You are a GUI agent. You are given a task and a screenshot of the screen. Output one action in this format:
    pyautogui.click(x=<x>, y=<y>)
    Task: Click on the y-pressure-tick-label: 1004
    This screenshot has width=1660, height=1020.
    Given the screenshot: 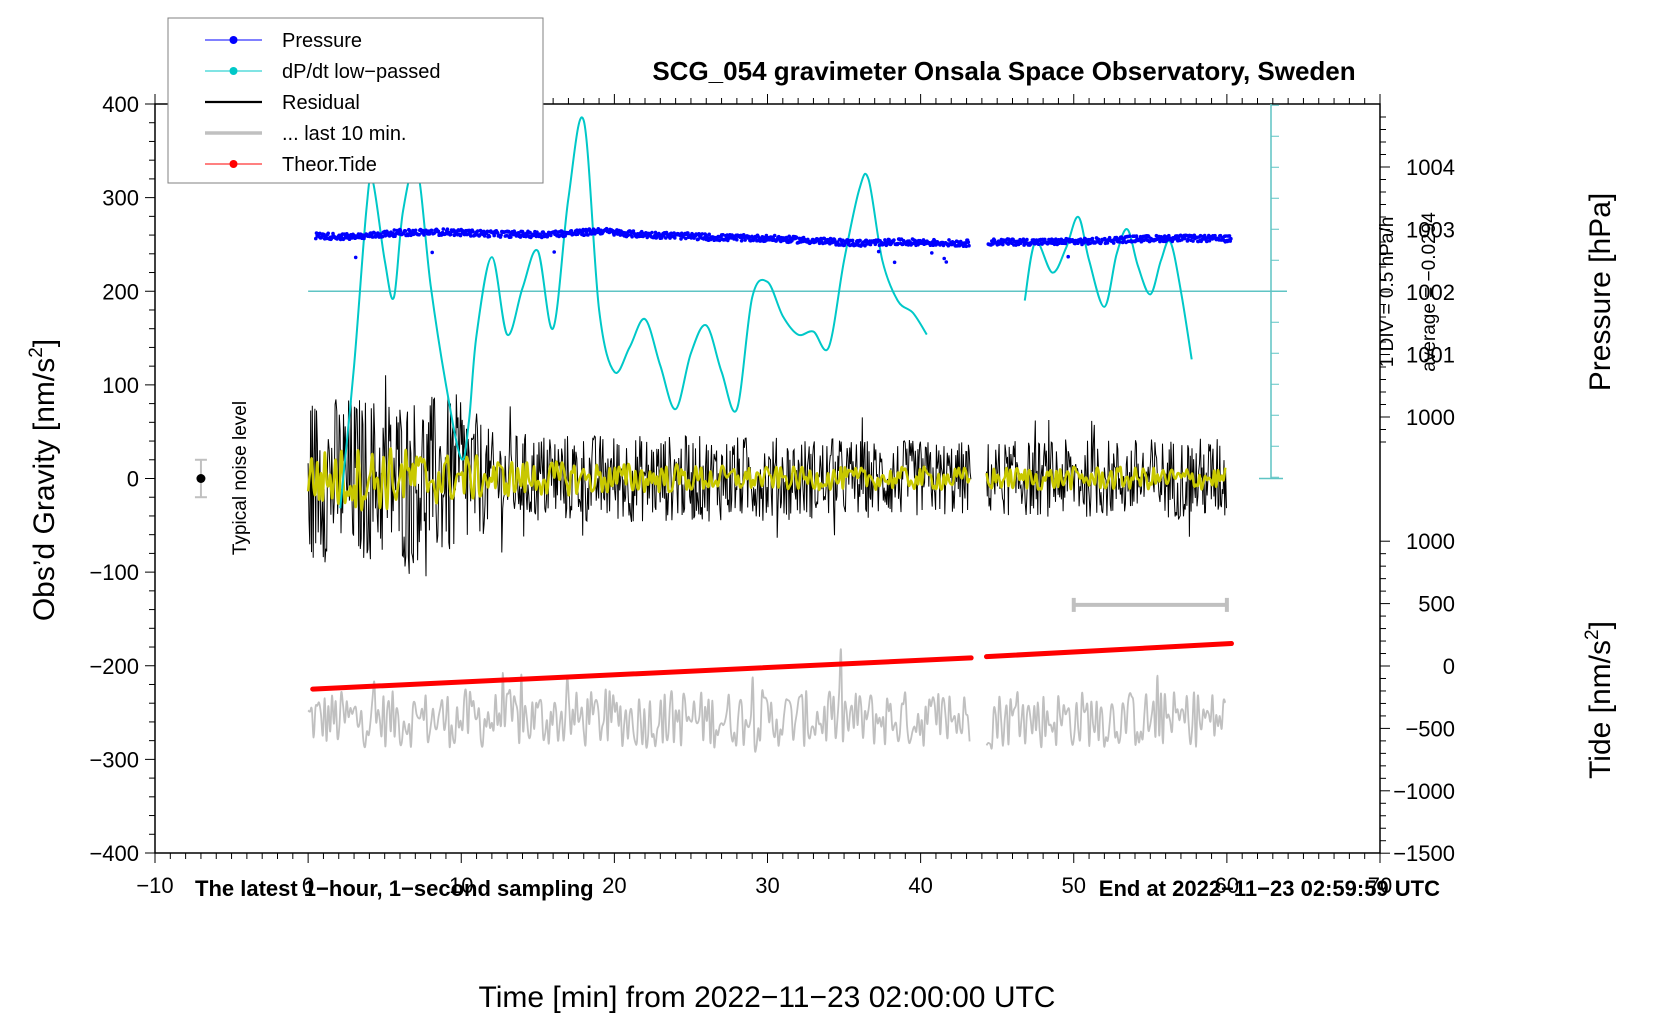 What is the action you would take?
    pyautogui.click(x=1430, y=167)
    